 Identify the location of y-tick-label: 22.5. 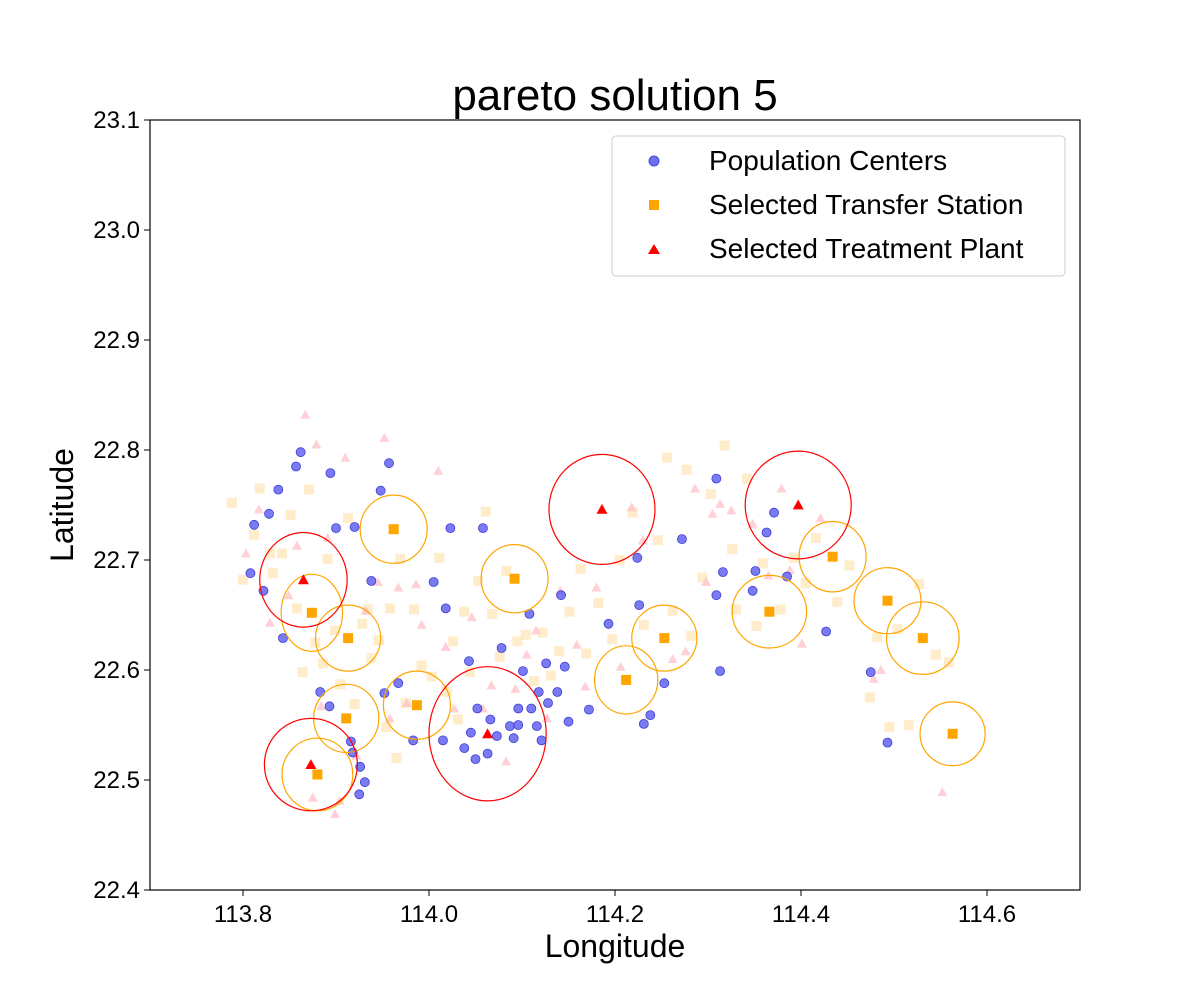
(116, 780).